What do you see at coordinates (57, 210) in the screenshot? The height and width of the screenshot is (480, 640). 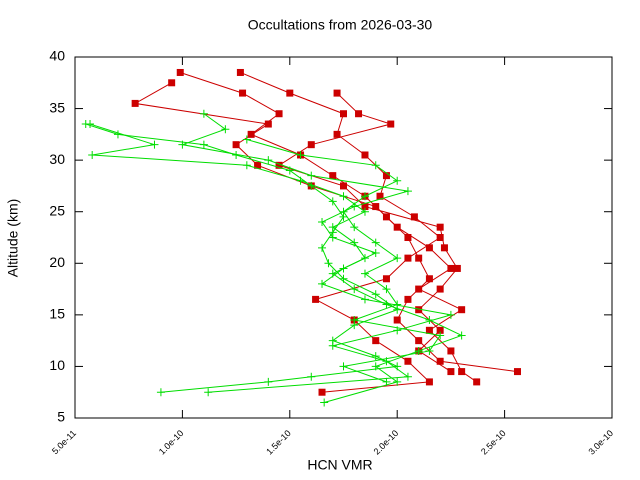 I see `y-tick-label: 25` at bounding box center [57, 210].